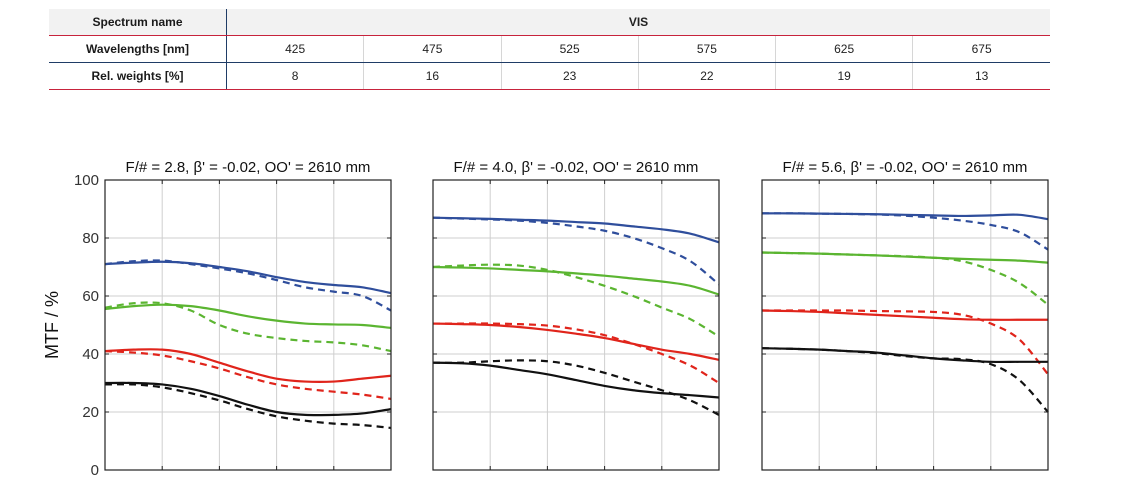 The image size is (1122, 483). Describe the element at coordinates (90, 354) in the screenshot. I see `y-tick-label: 40` at that location.